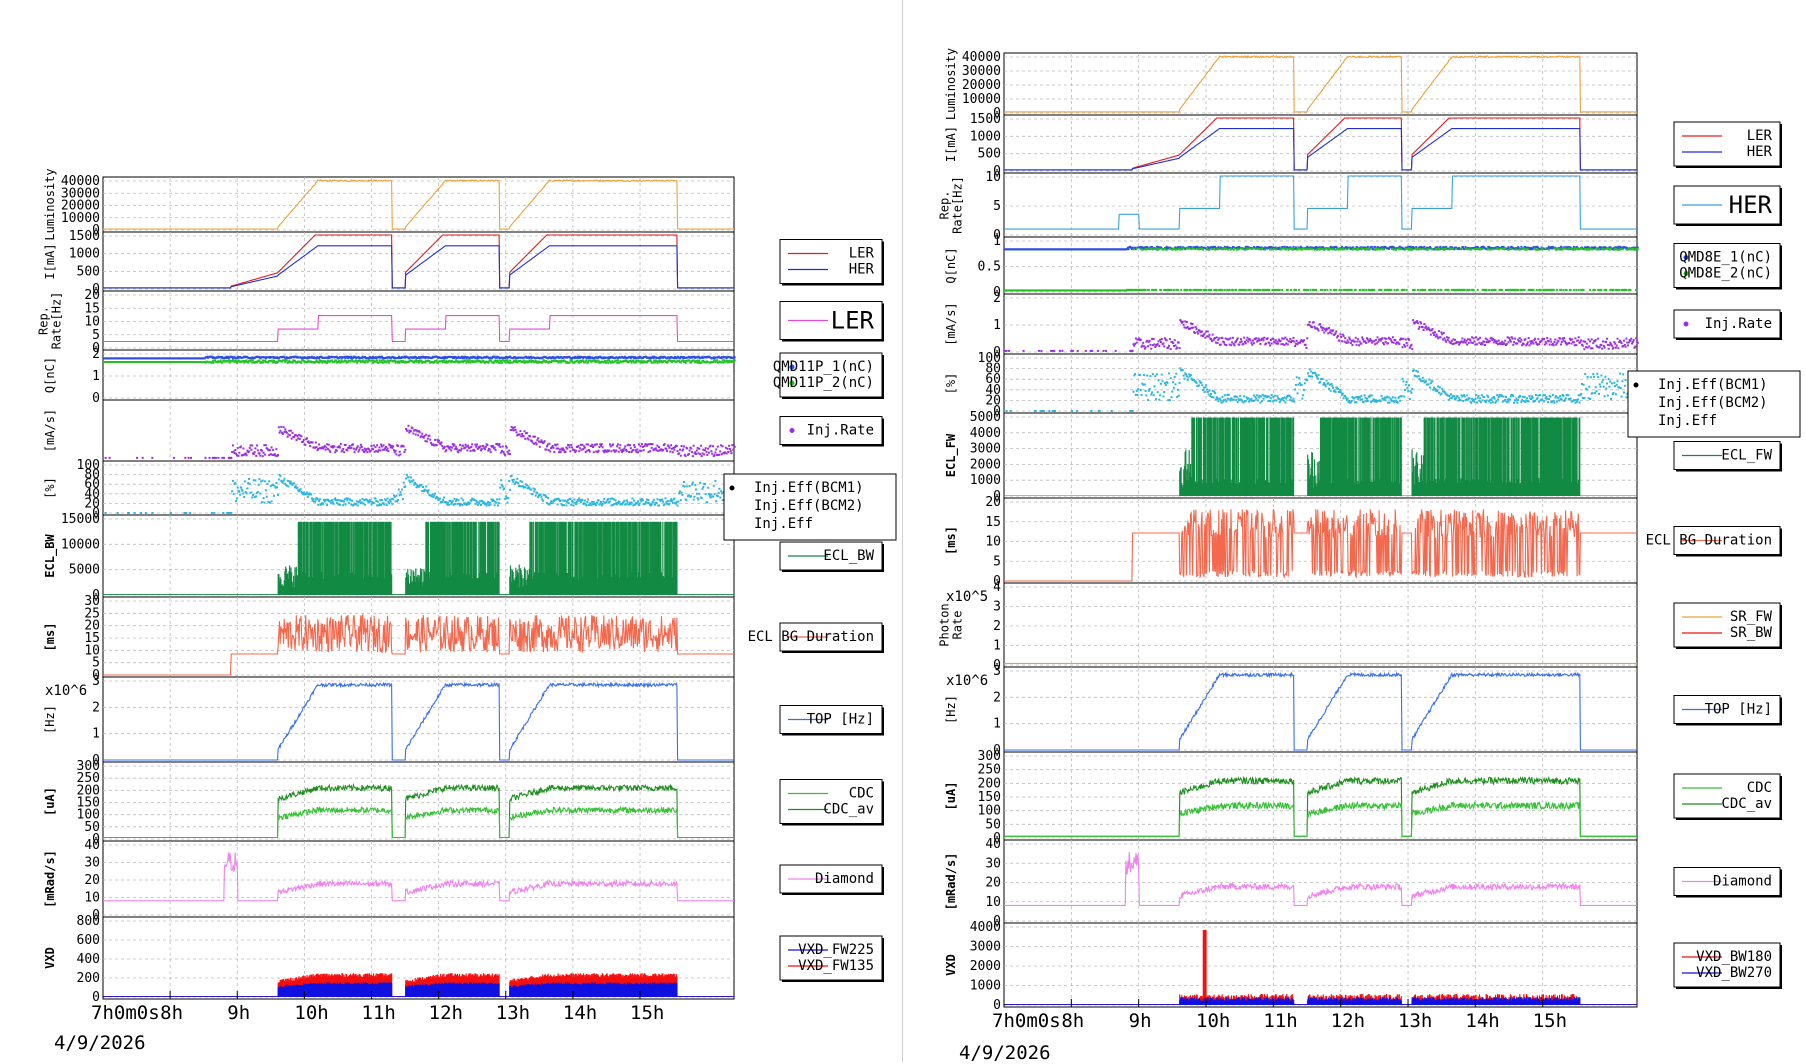  What do you see at coordinates (80, 544) in the screenshot?
I see `y-tick-label: 10000` at bounding box center [80, 544].